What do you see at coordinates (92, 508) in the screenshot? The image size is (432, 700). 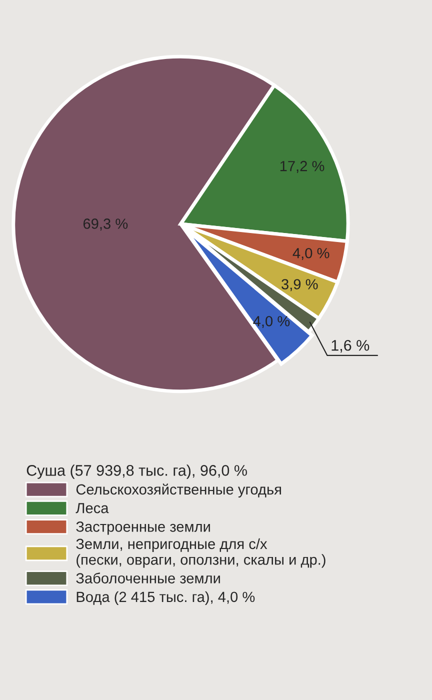 I see `legend-label: Леса` at bounding box center [92, 508].